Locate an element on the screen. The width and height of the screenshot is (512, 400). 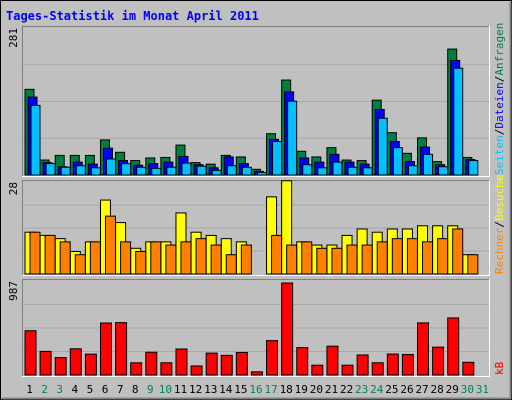
chart-title: Tages-Statistik im Monat April 2011 is located at coordinates (132, 16).